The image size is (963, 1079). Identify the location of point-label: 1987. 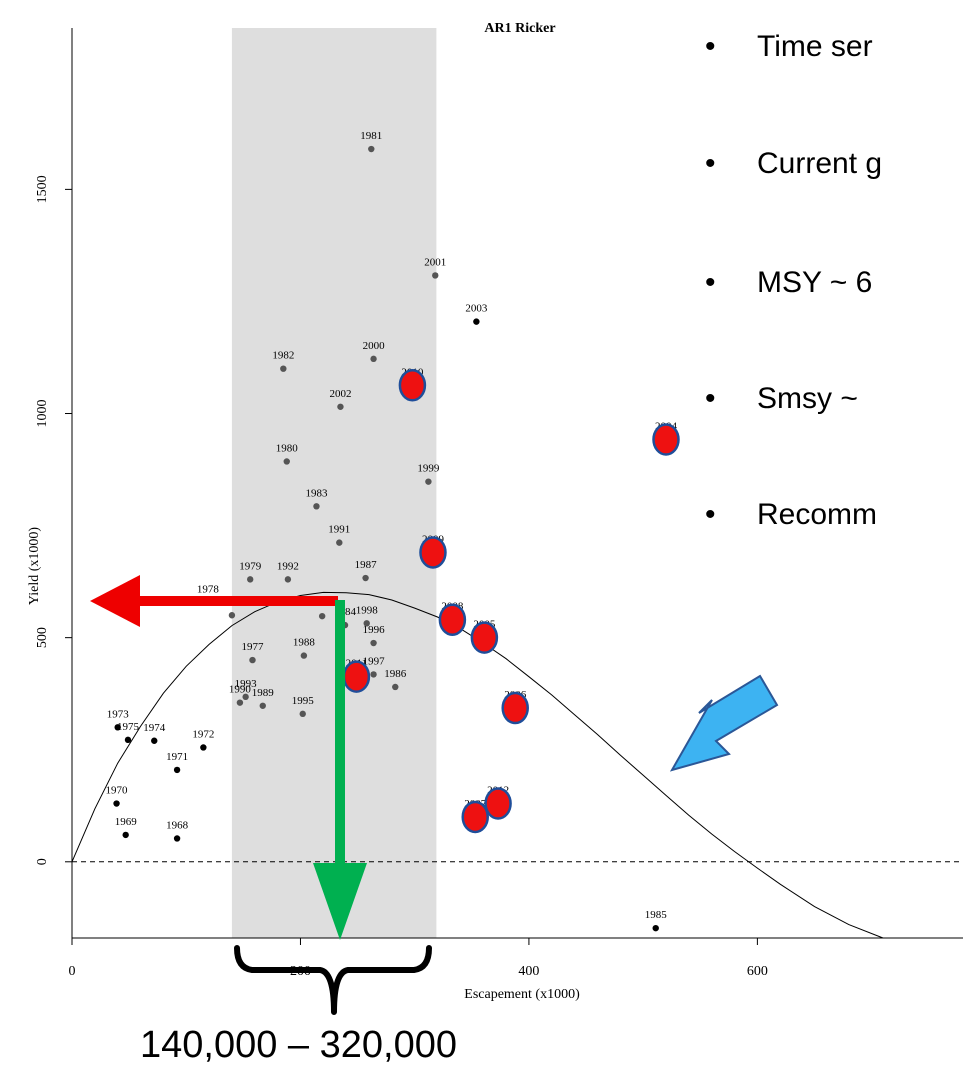
(366, 565).